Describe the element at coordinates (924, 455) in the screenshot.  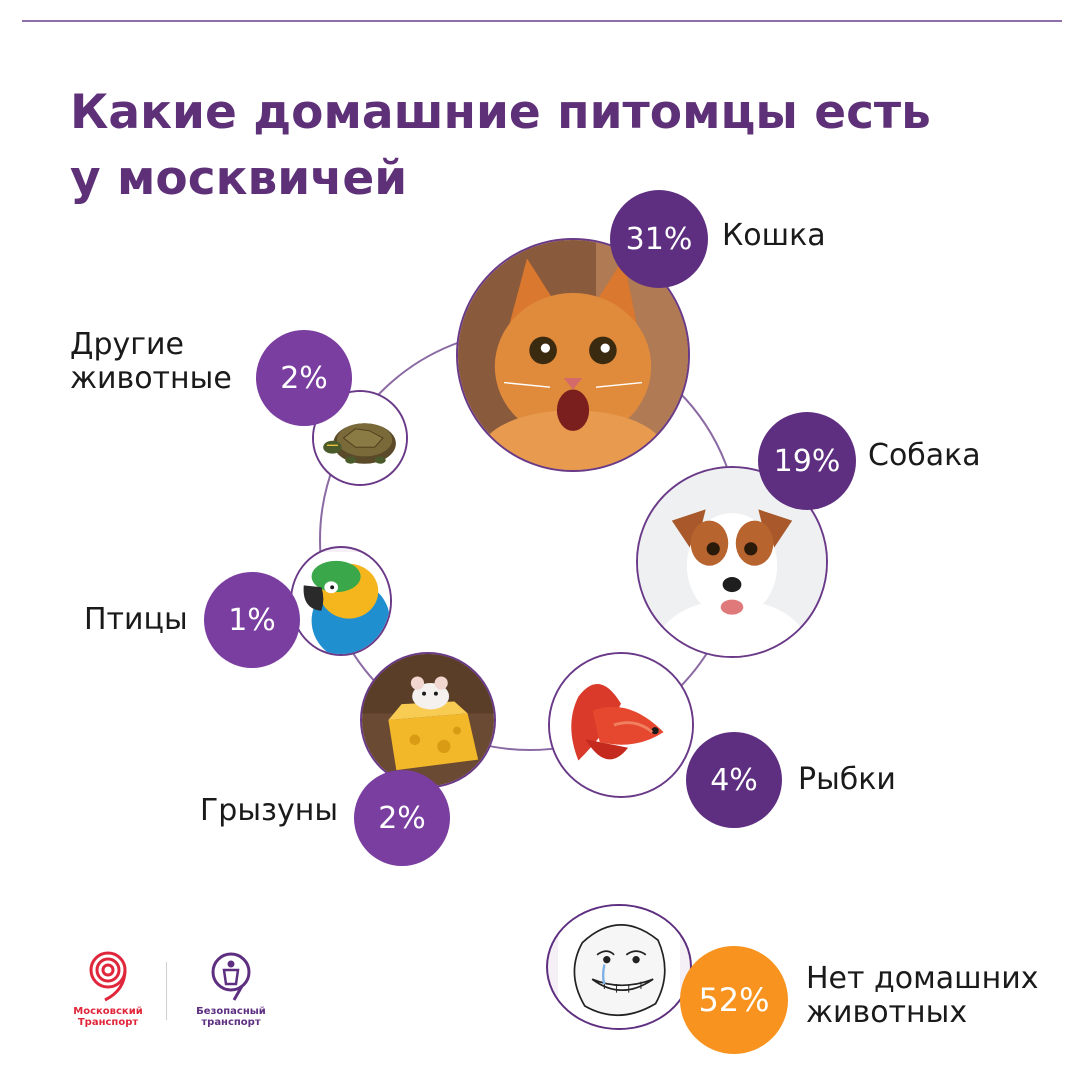
I see `label-dog: Собака` at that location.